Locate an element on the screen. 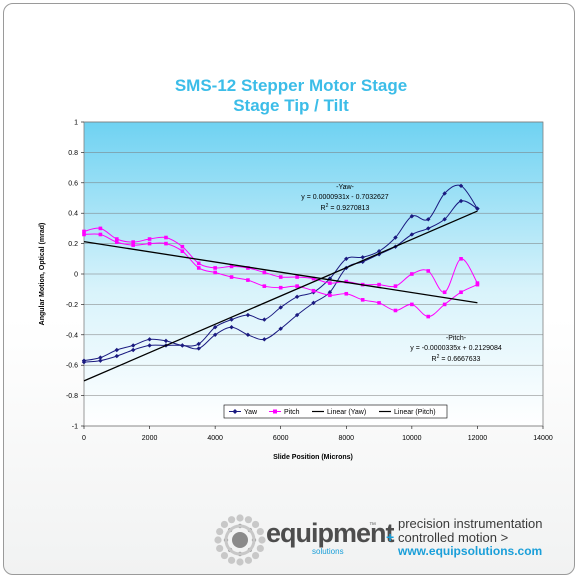 The width and height of the screenshot is (578, 578). legend-label-linear-yaw: Linear (Yaw) is located at coordinates (346, 412).